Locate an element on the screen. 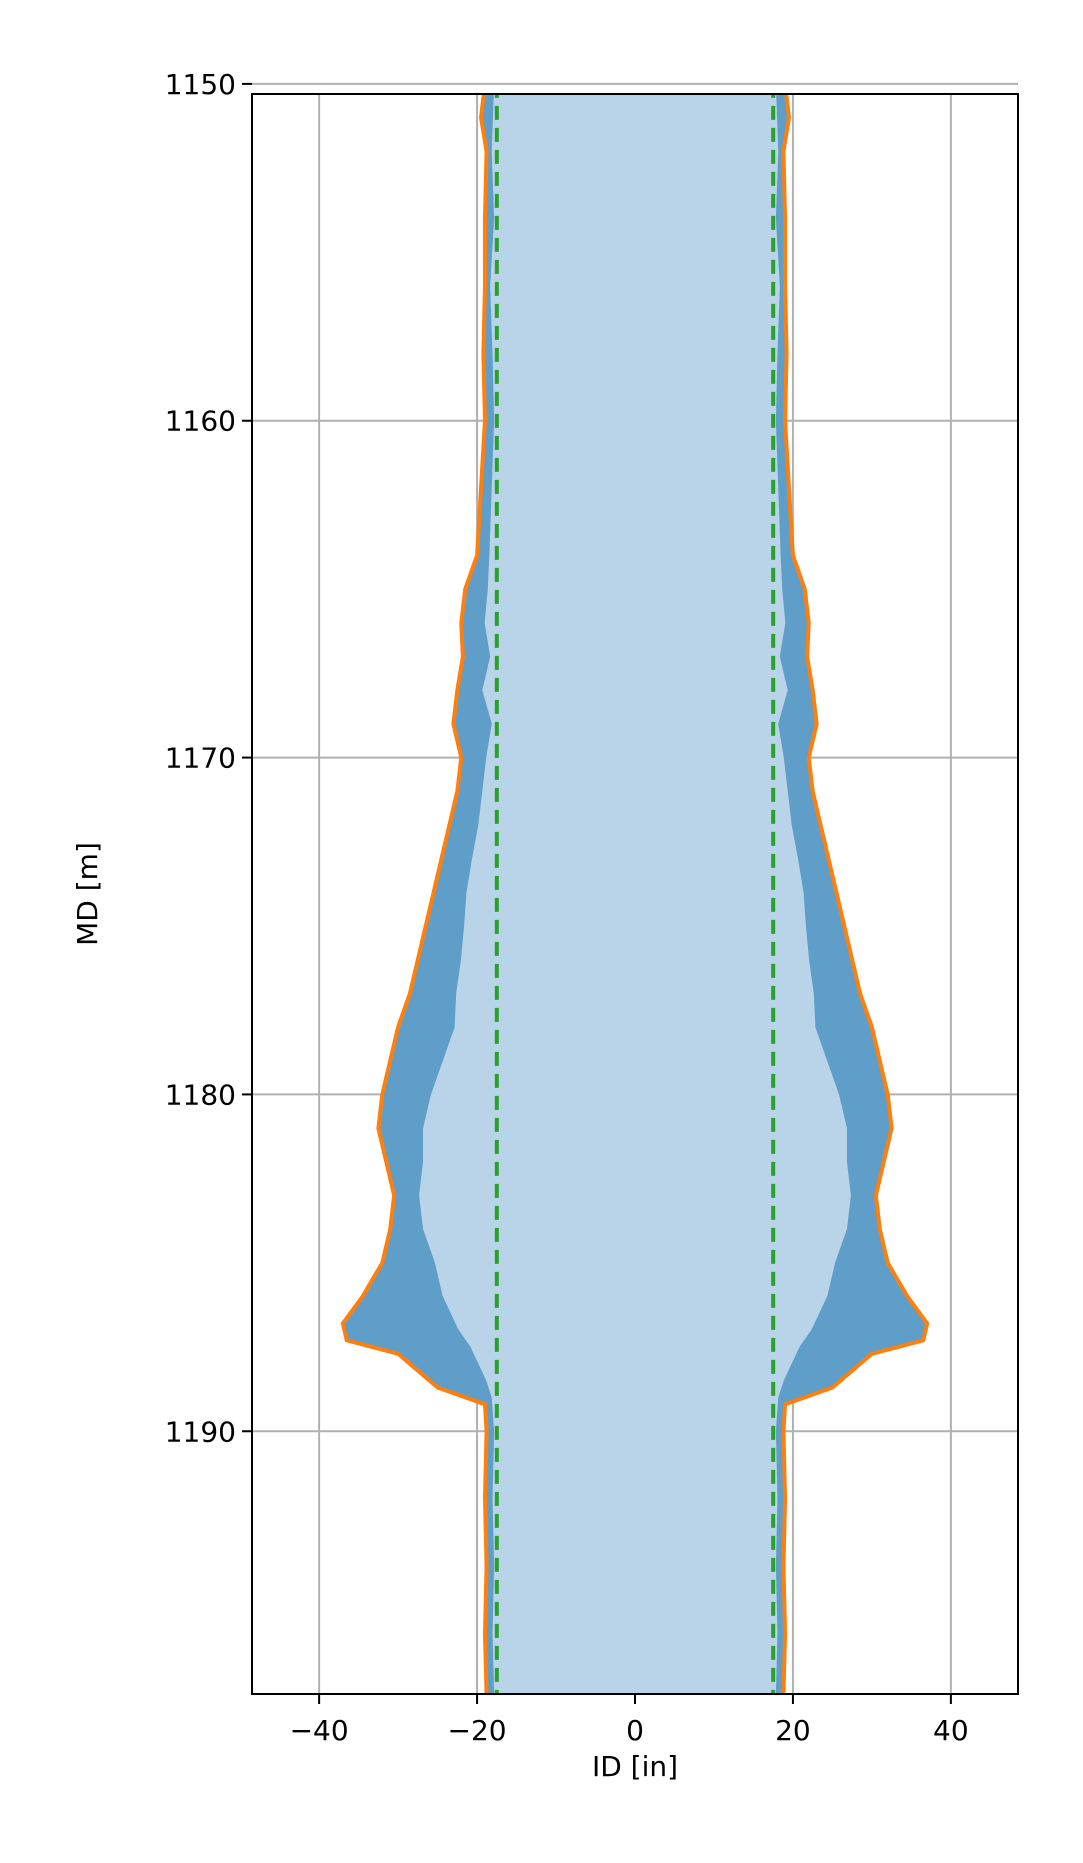 Image resolution: width=1083 pixels, height=1863 pixels. y-axis-label: MD [m] is located at coordinates (87, 894).